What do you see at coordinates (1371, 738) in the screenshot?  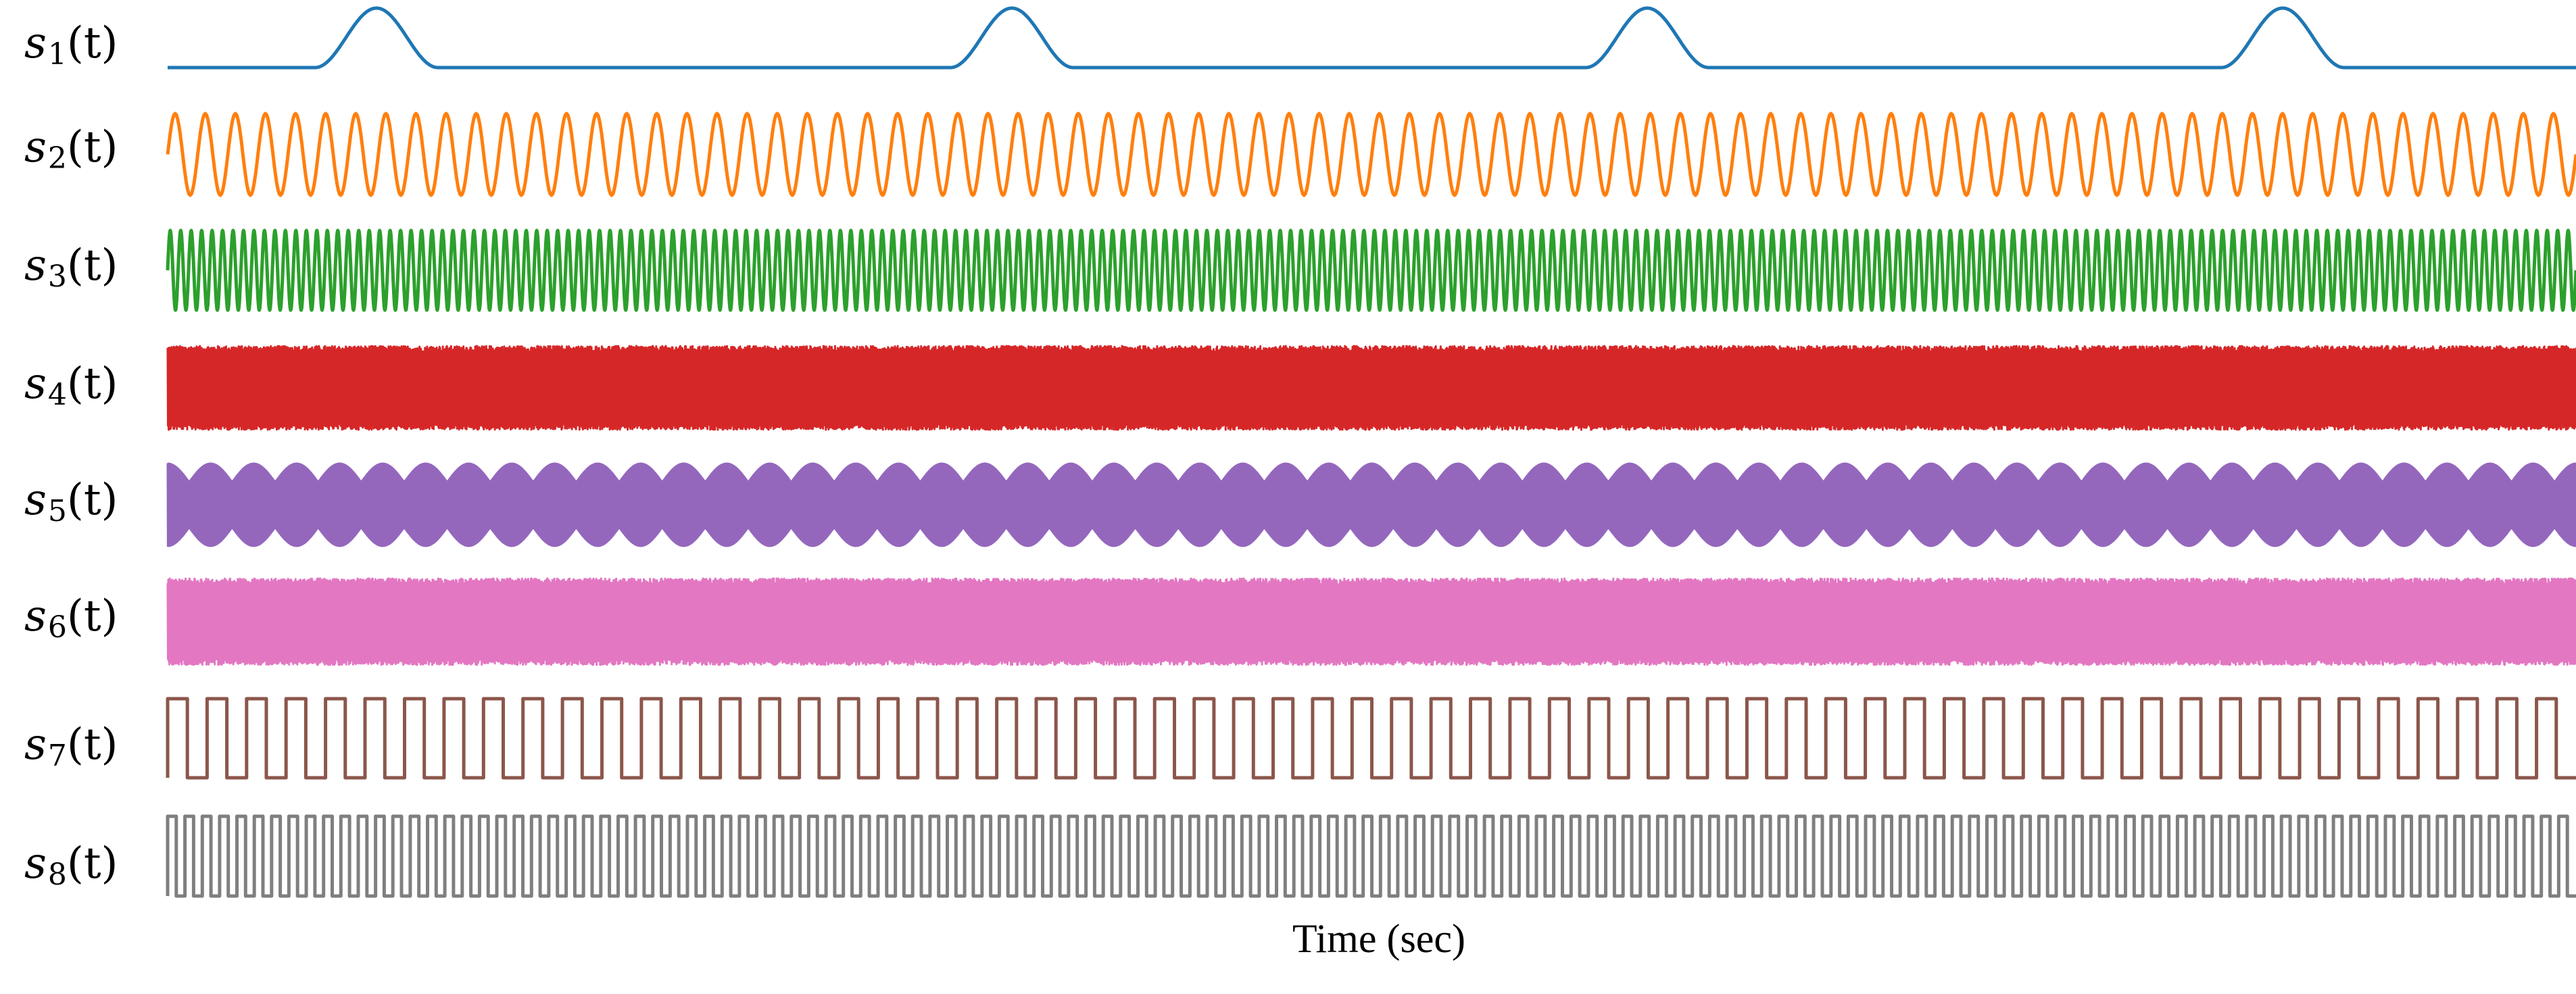 I see `series-line-s7` at bounding box center [1371, 738].